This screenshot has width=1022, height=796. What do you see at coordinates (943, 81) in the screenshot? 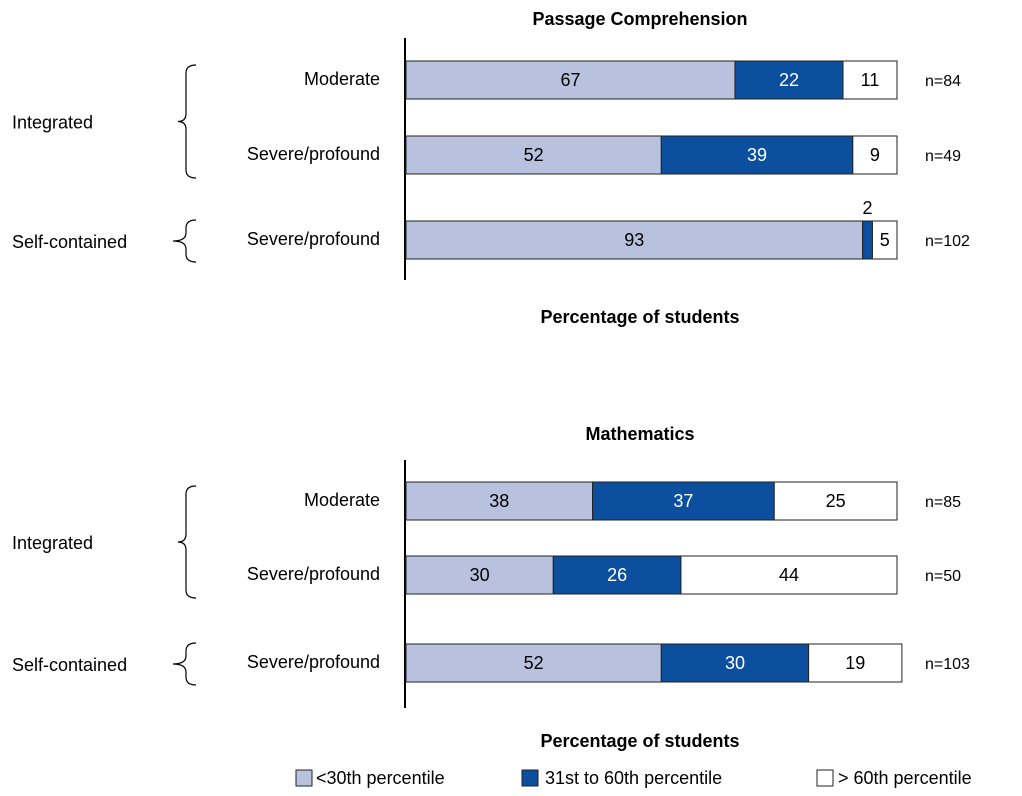
I see `n-label: n=84` at bounding box center [943, 81].